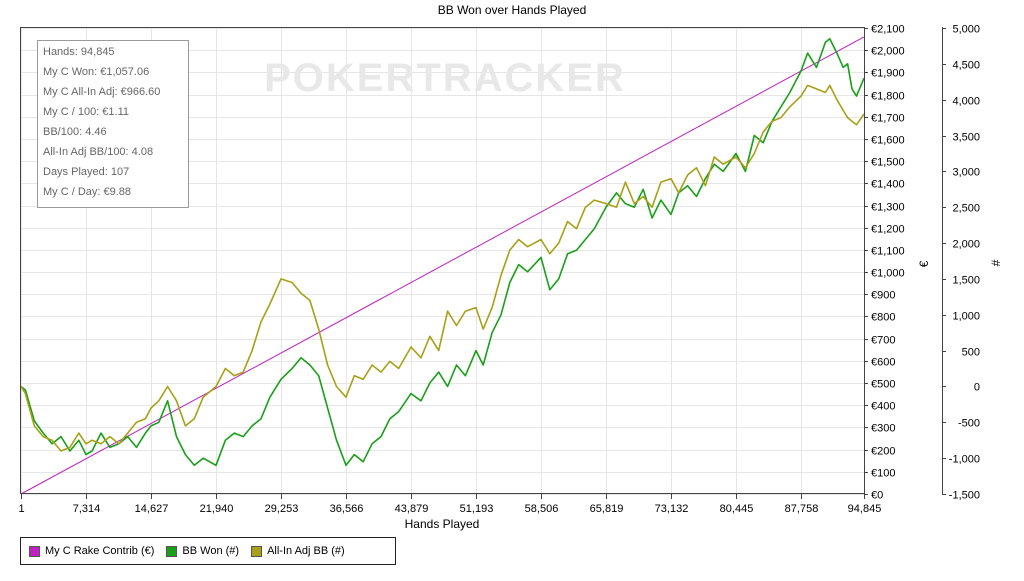  What do you see at coordinates (87, 192) in the screenshot?
I see `stat-per-day: My C / Day: €9.88` at bounding box center [87, 192].